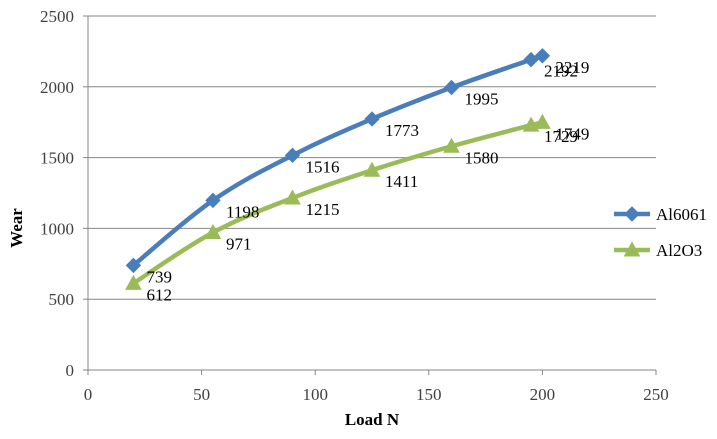 This screenshot has width=717, height=439. Describe the element at coordinates (322, 166) in the screenshot. I see `data-label: 1516` at that location.